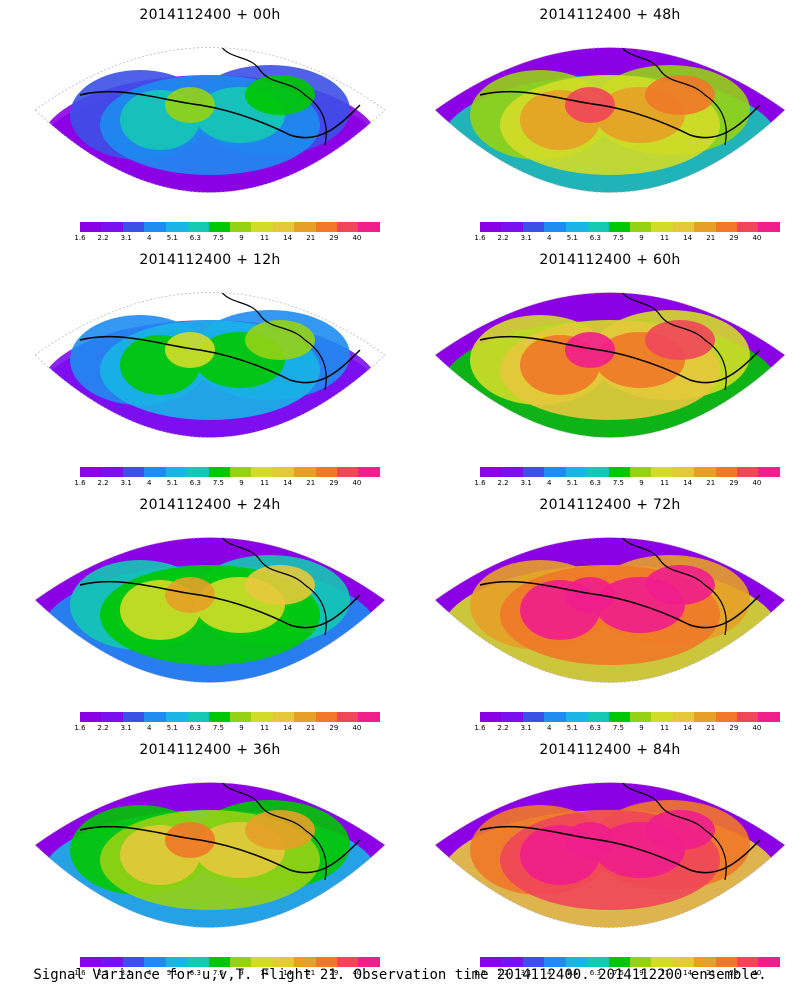  Describe the element at coordinates (610, 750) in the screenshot. I see `panel-title: 2014112400 + 84h` at that location.